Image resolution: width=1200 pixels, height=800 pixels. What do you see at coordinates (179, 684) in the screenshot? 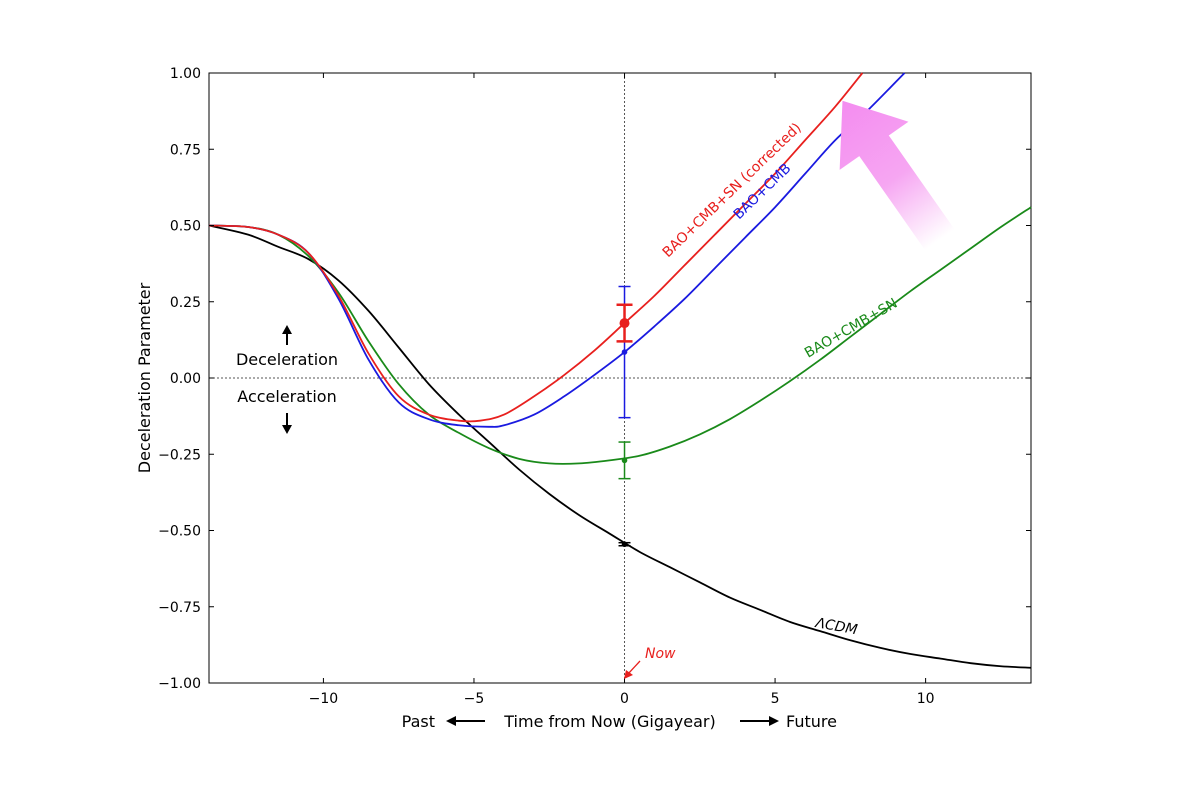
I see `y-tick-label: −1.00` at bounding box center [179, 684].